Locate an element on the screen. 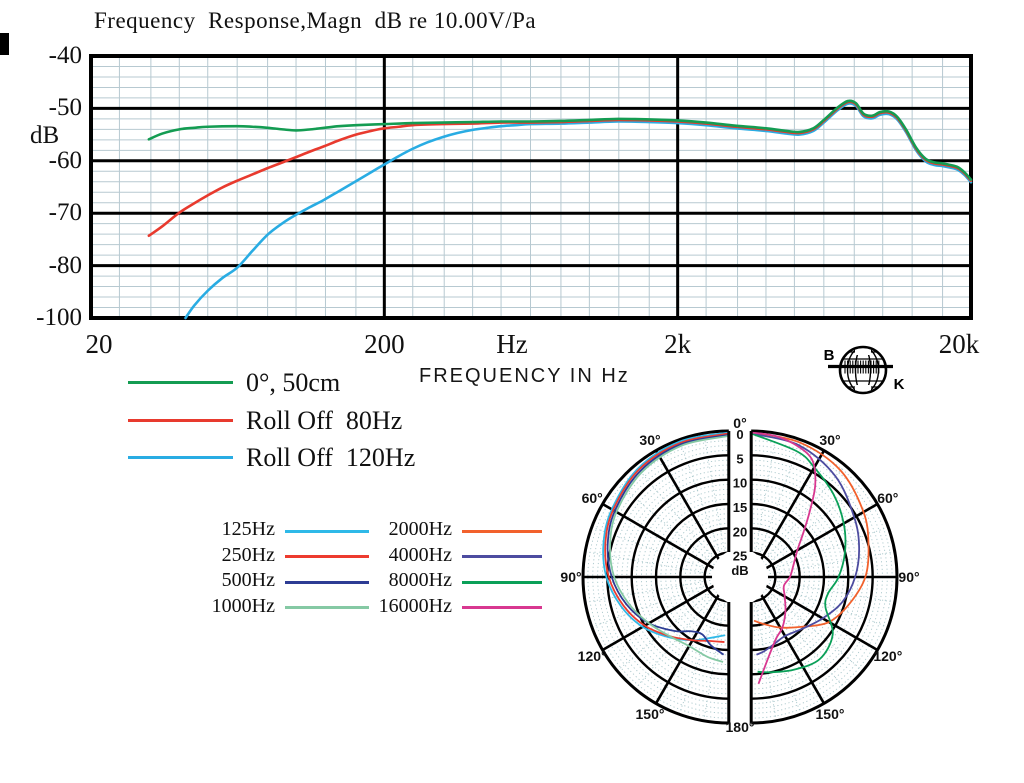 The image size is (1024, 783). fr-y-tick-label: -60 is located at coordinates (65, 160).